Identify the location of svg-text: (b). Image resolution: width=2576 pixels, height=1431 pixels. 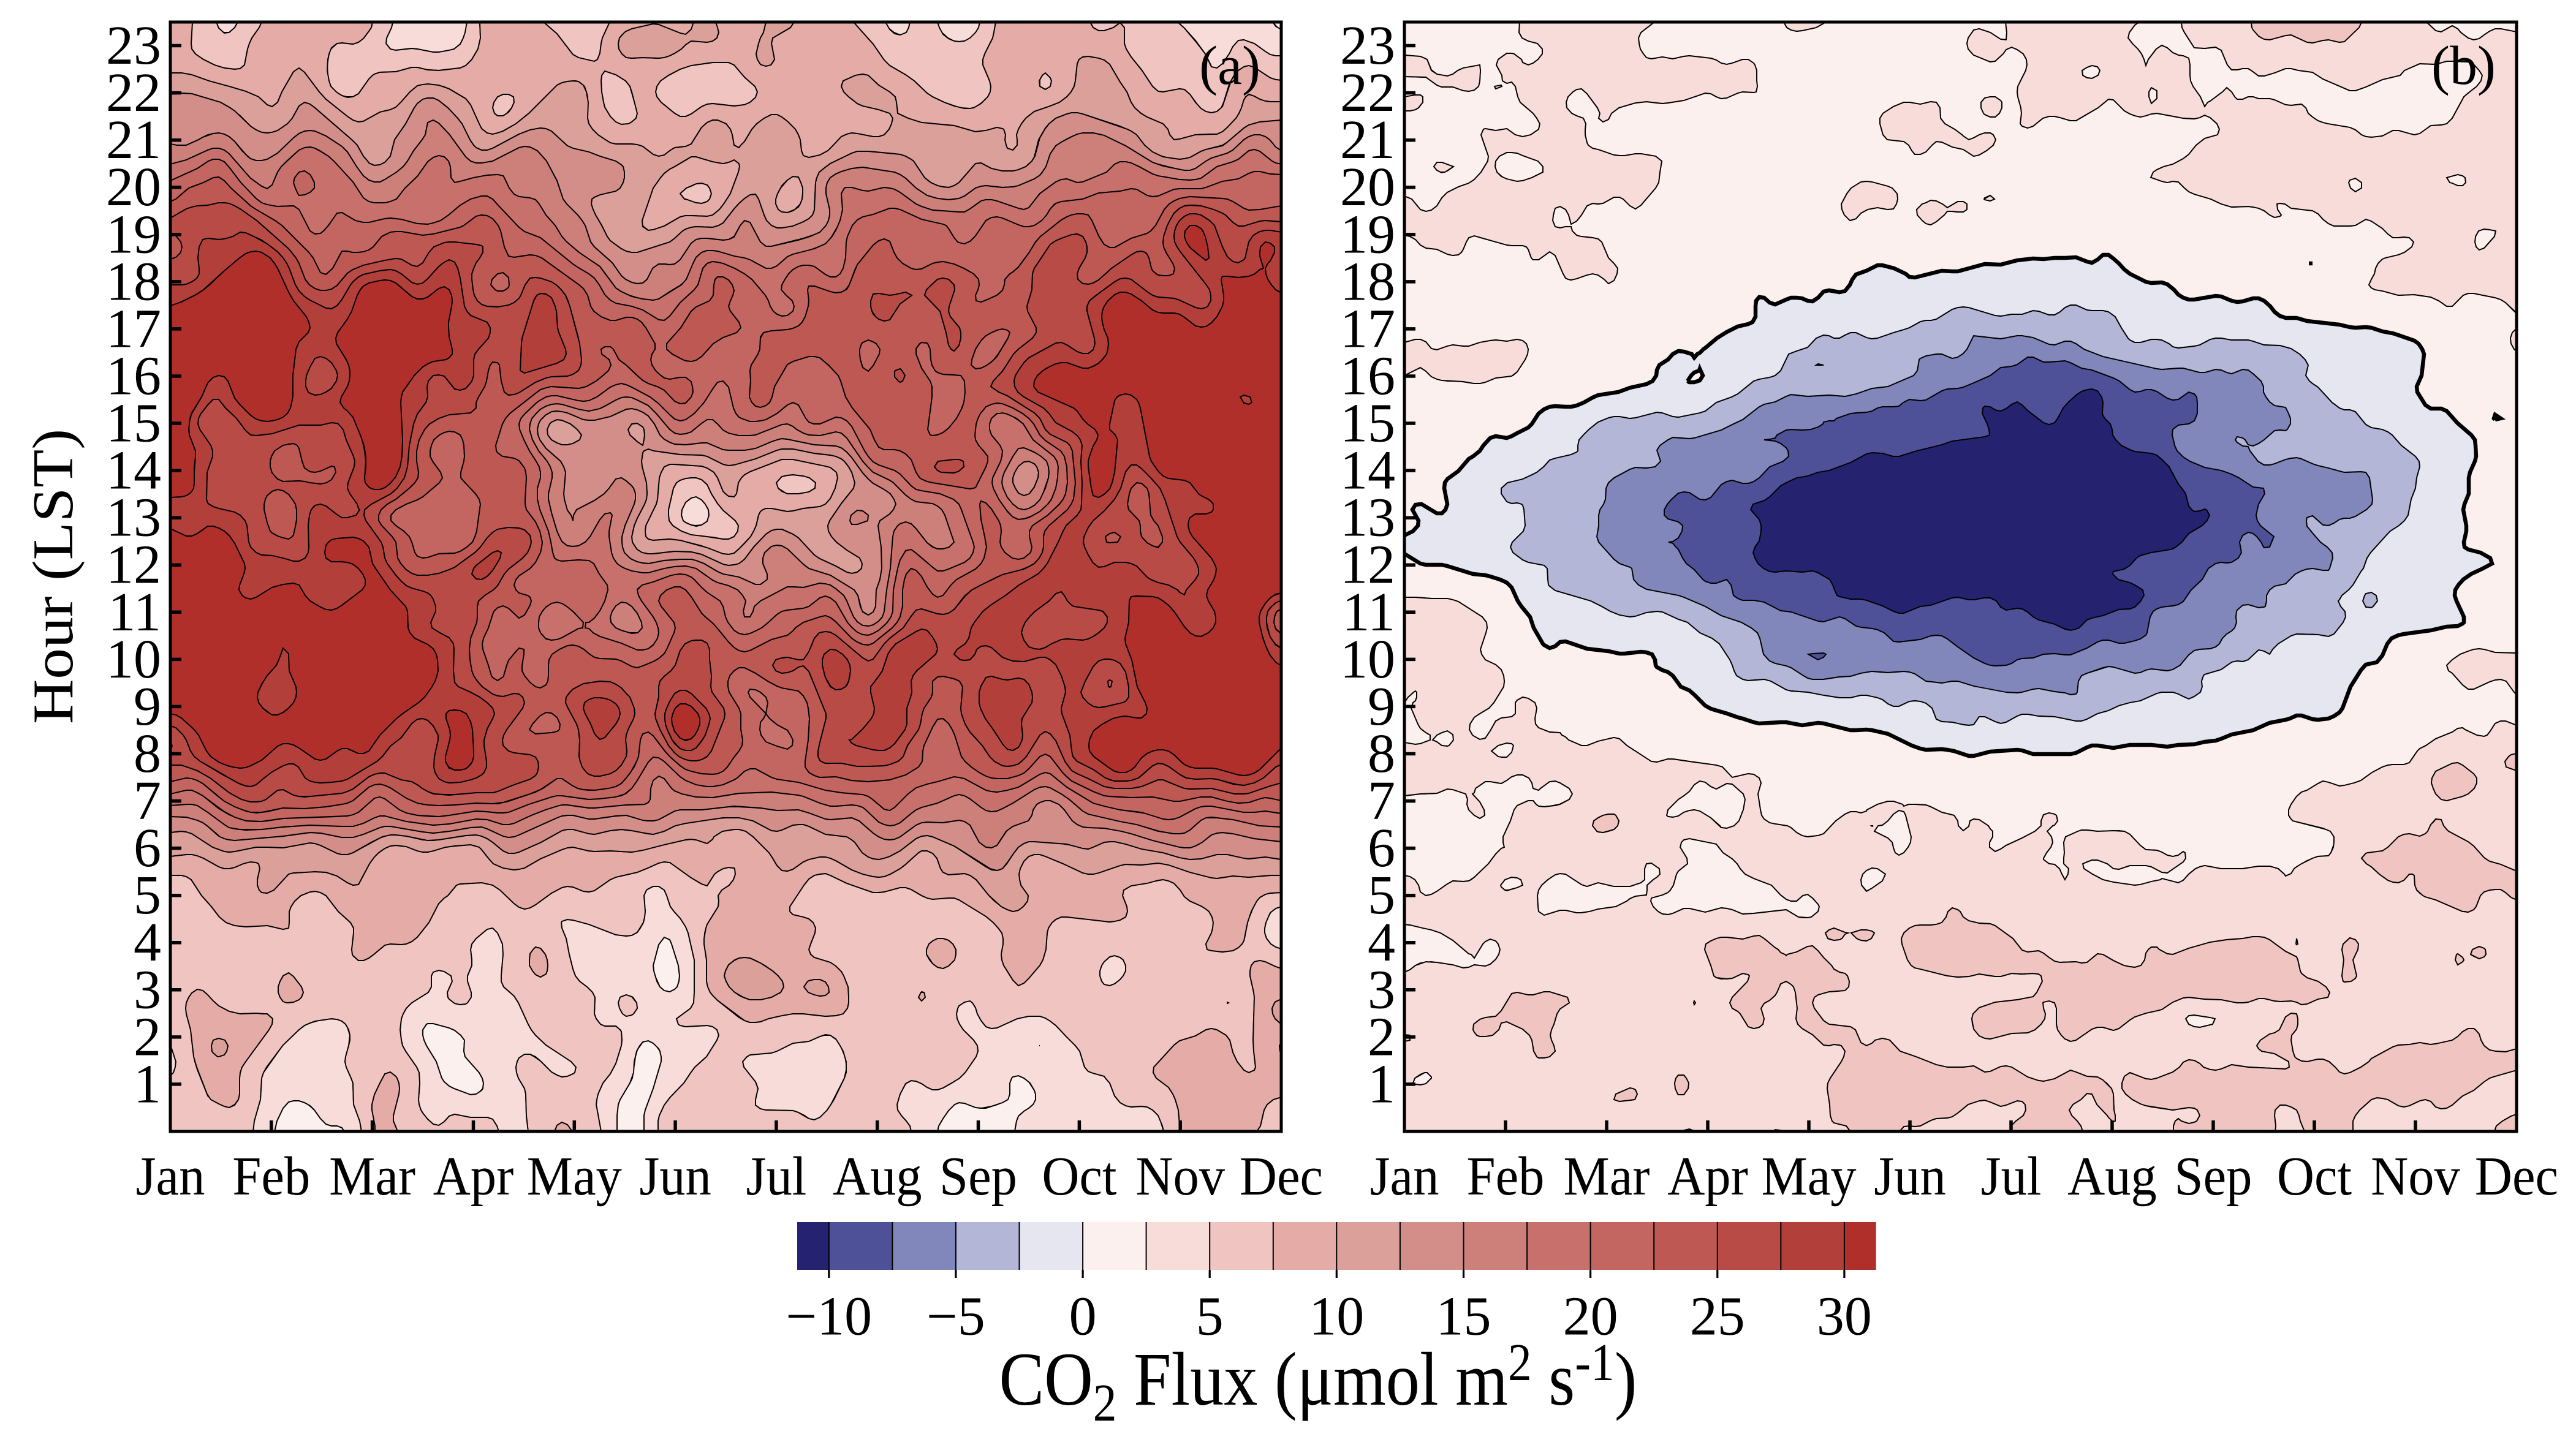
(2463, 66).